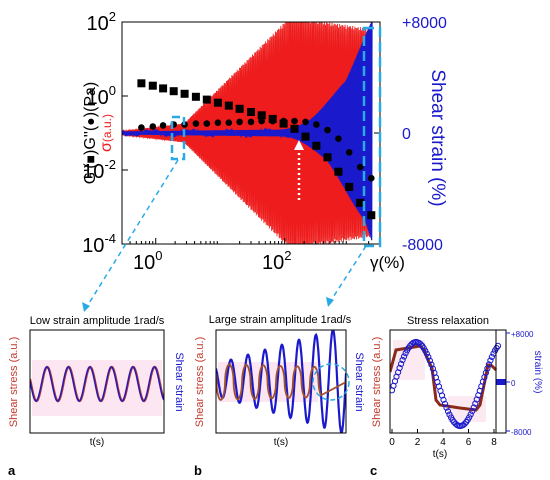 This screenshot has height=480, width=550. I want to click on panel-c-x-tick: 2, so click(418, 442).